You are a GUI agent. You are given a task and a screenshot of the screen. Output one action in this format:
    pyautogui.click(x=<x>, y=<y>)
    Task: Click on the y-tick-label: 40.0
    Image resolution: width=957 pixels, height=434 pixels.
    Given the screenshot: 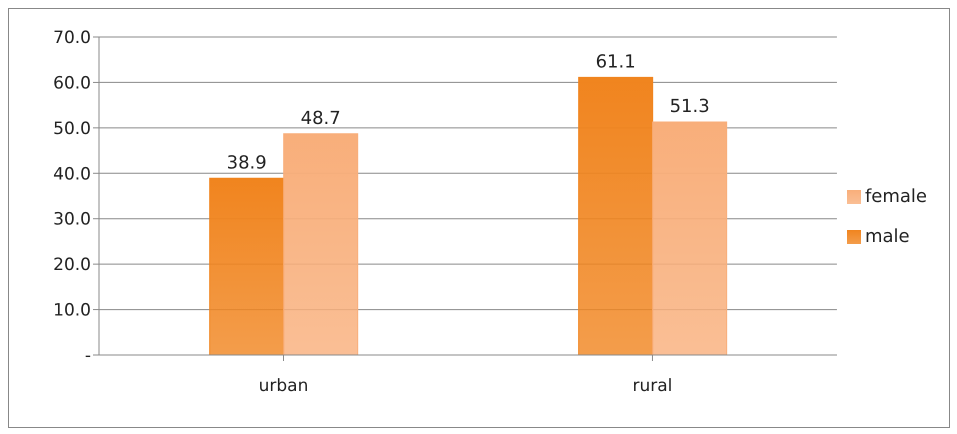 What is the action you would take?
    pyautogui.click(x=72, y=174)
    